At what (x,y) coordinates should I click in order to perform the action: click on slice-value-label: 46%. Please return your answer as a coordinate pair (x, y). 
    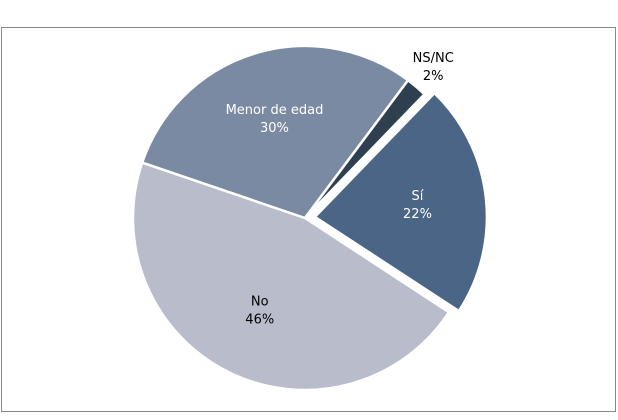
    Looking at the image, I should click on (259, 319).